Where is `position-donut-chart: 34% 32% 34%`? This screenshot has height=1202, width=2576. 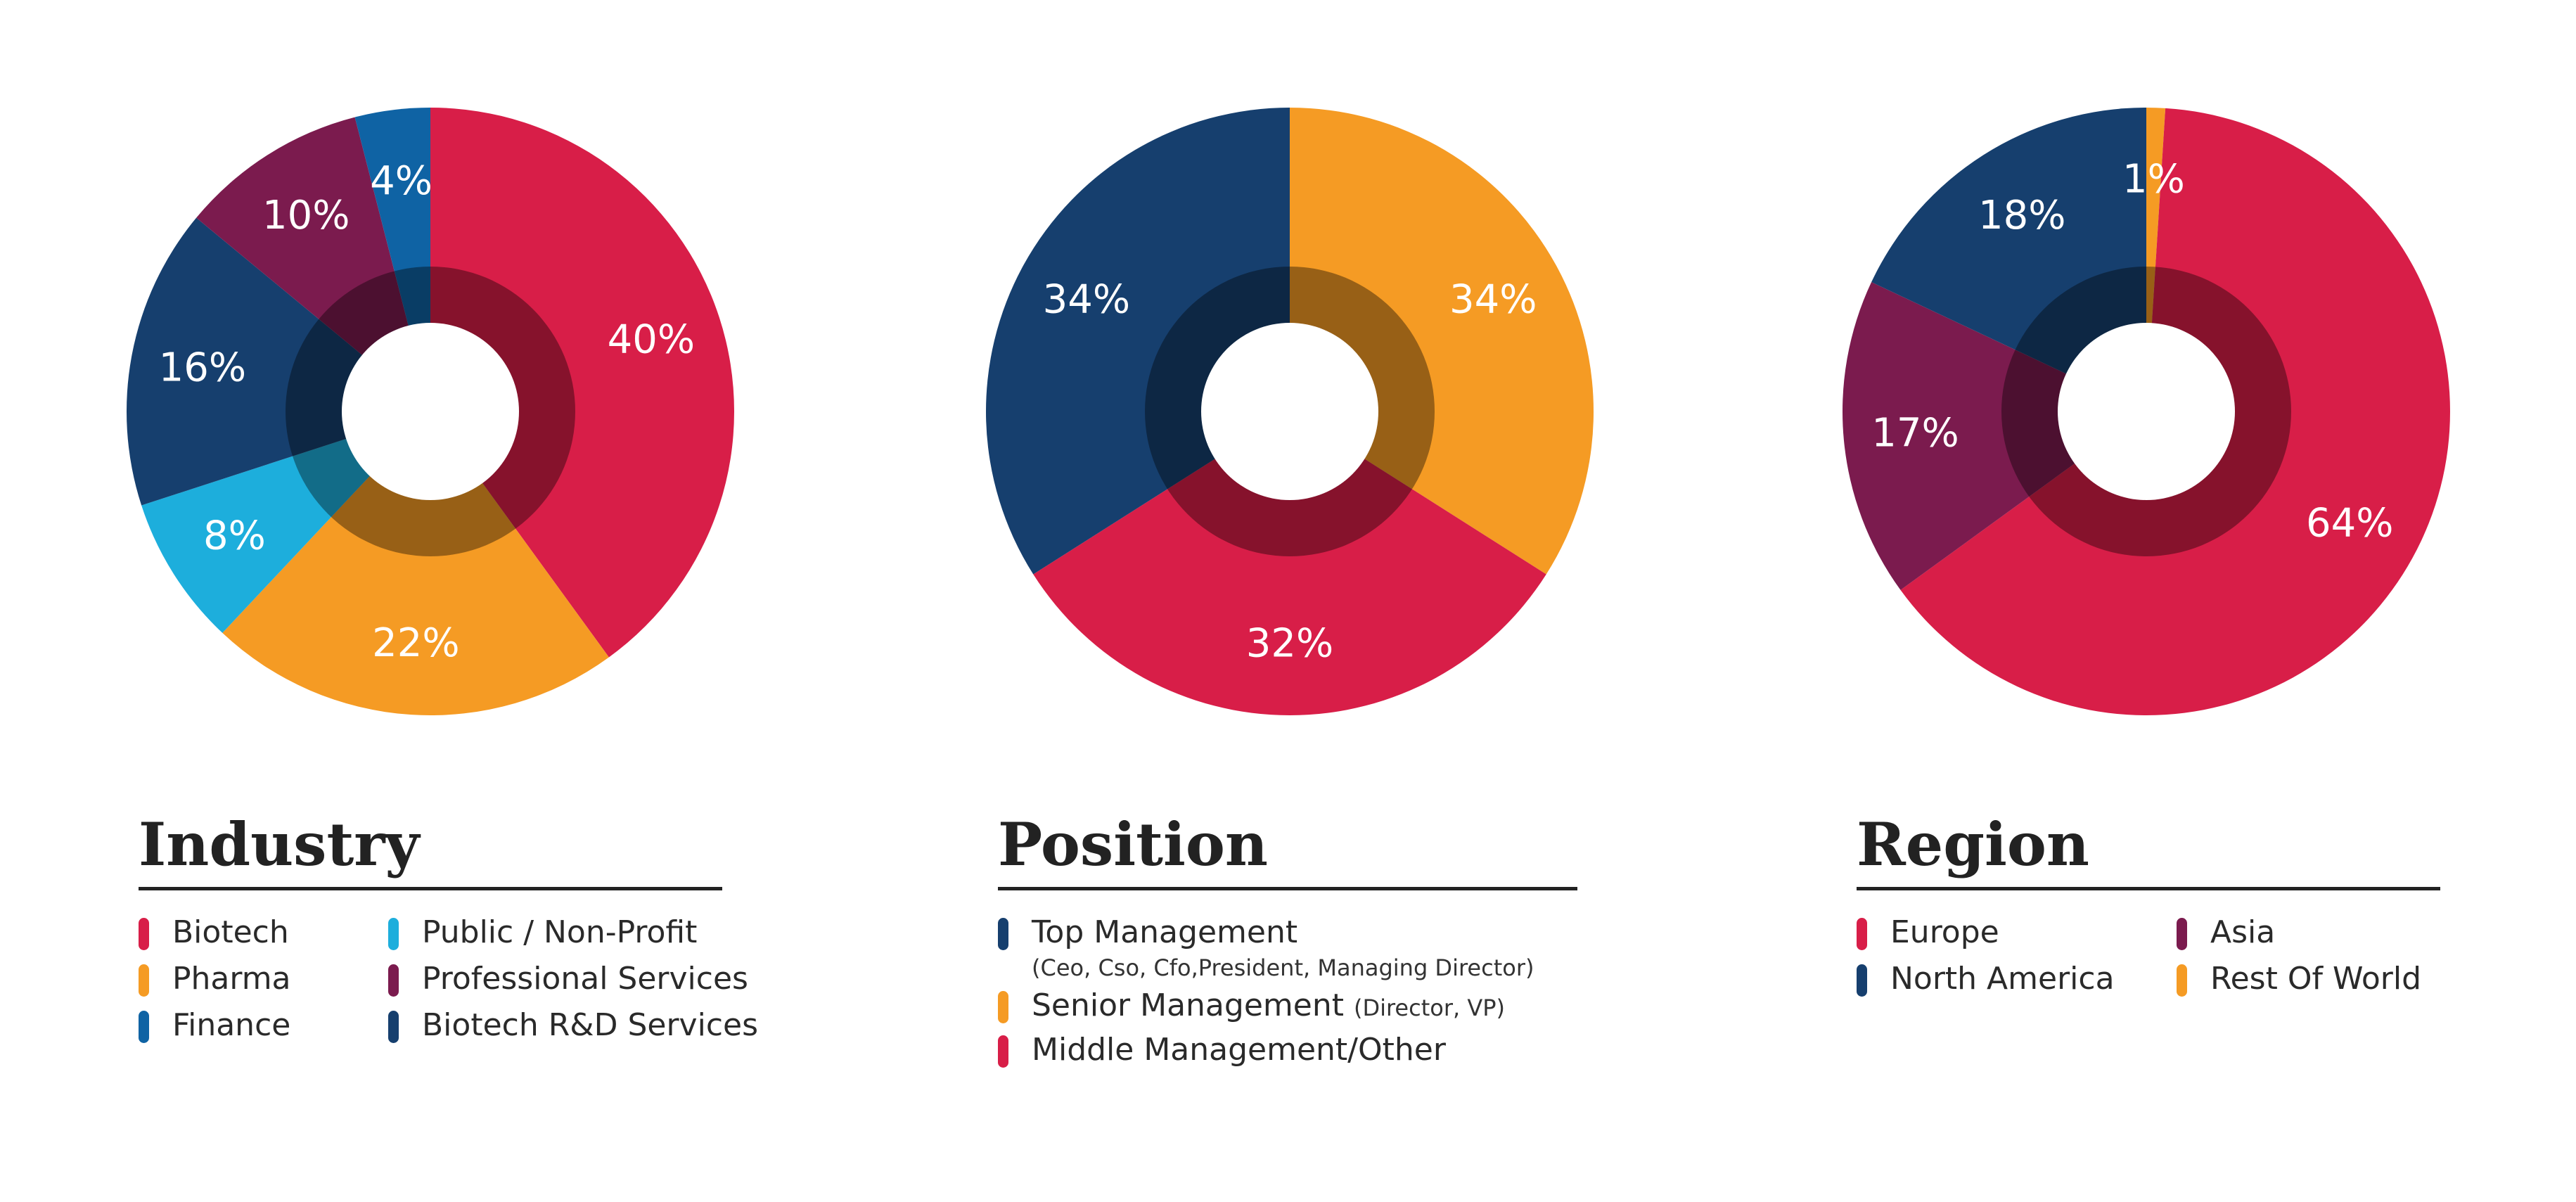
position-donut-chart: 34% 32% 34% is located at coordinates (1289, 412).